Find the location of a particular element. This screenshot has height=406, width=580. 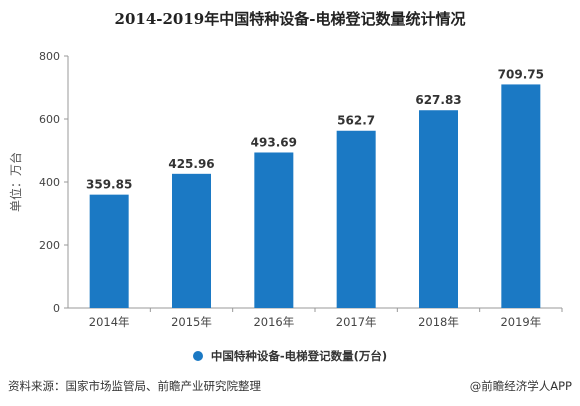

data-label: 627.83 is located at coordinates (438, 100).